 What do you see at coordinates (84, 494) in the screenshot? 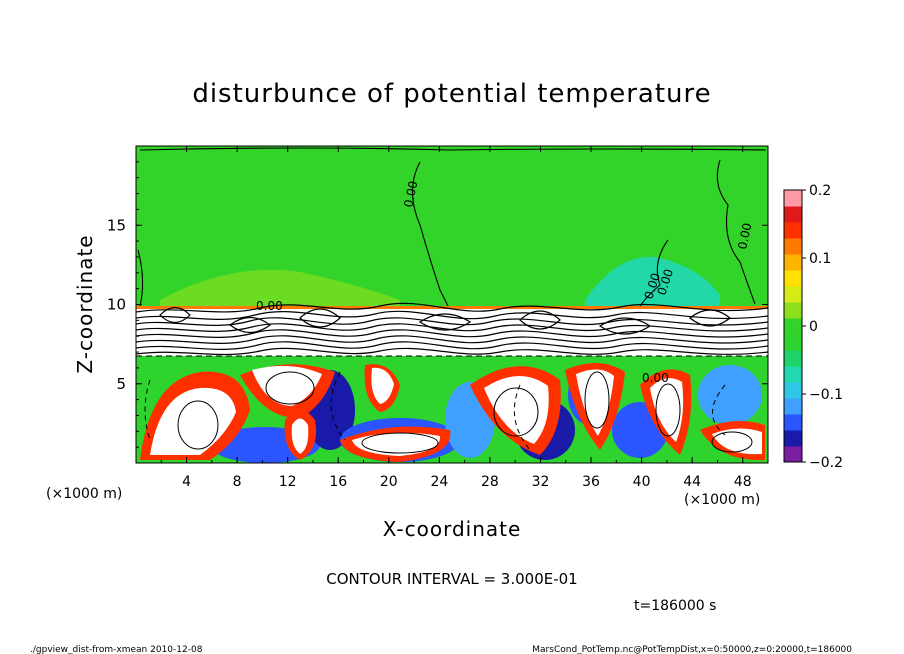
I see `y-unit-label: (×1000 m)` at bounding box center [84, 494].